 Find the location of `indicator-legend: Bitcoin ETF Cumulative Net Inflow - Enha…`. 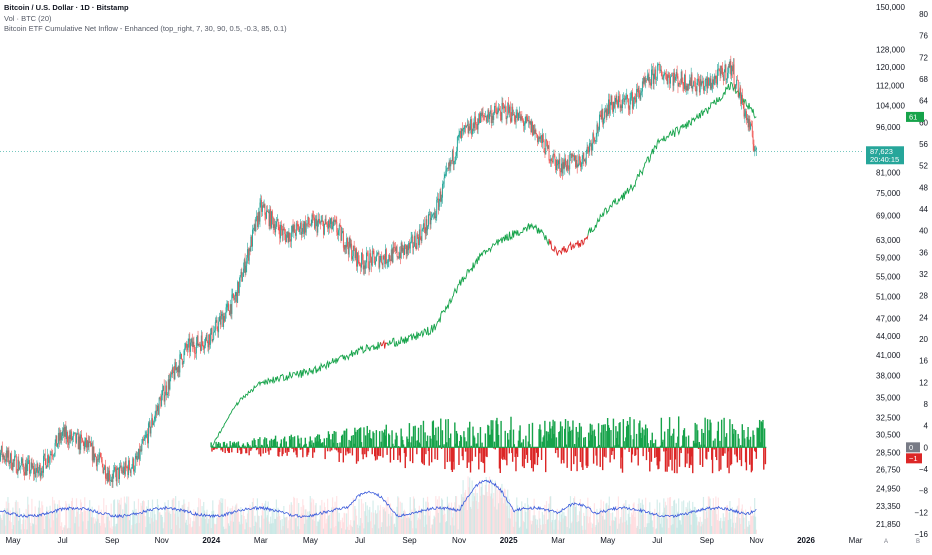

indicator-legend: Bitcoin ETF Cumulative Net Inflow - Enha… is located at coordinates (145, 29).